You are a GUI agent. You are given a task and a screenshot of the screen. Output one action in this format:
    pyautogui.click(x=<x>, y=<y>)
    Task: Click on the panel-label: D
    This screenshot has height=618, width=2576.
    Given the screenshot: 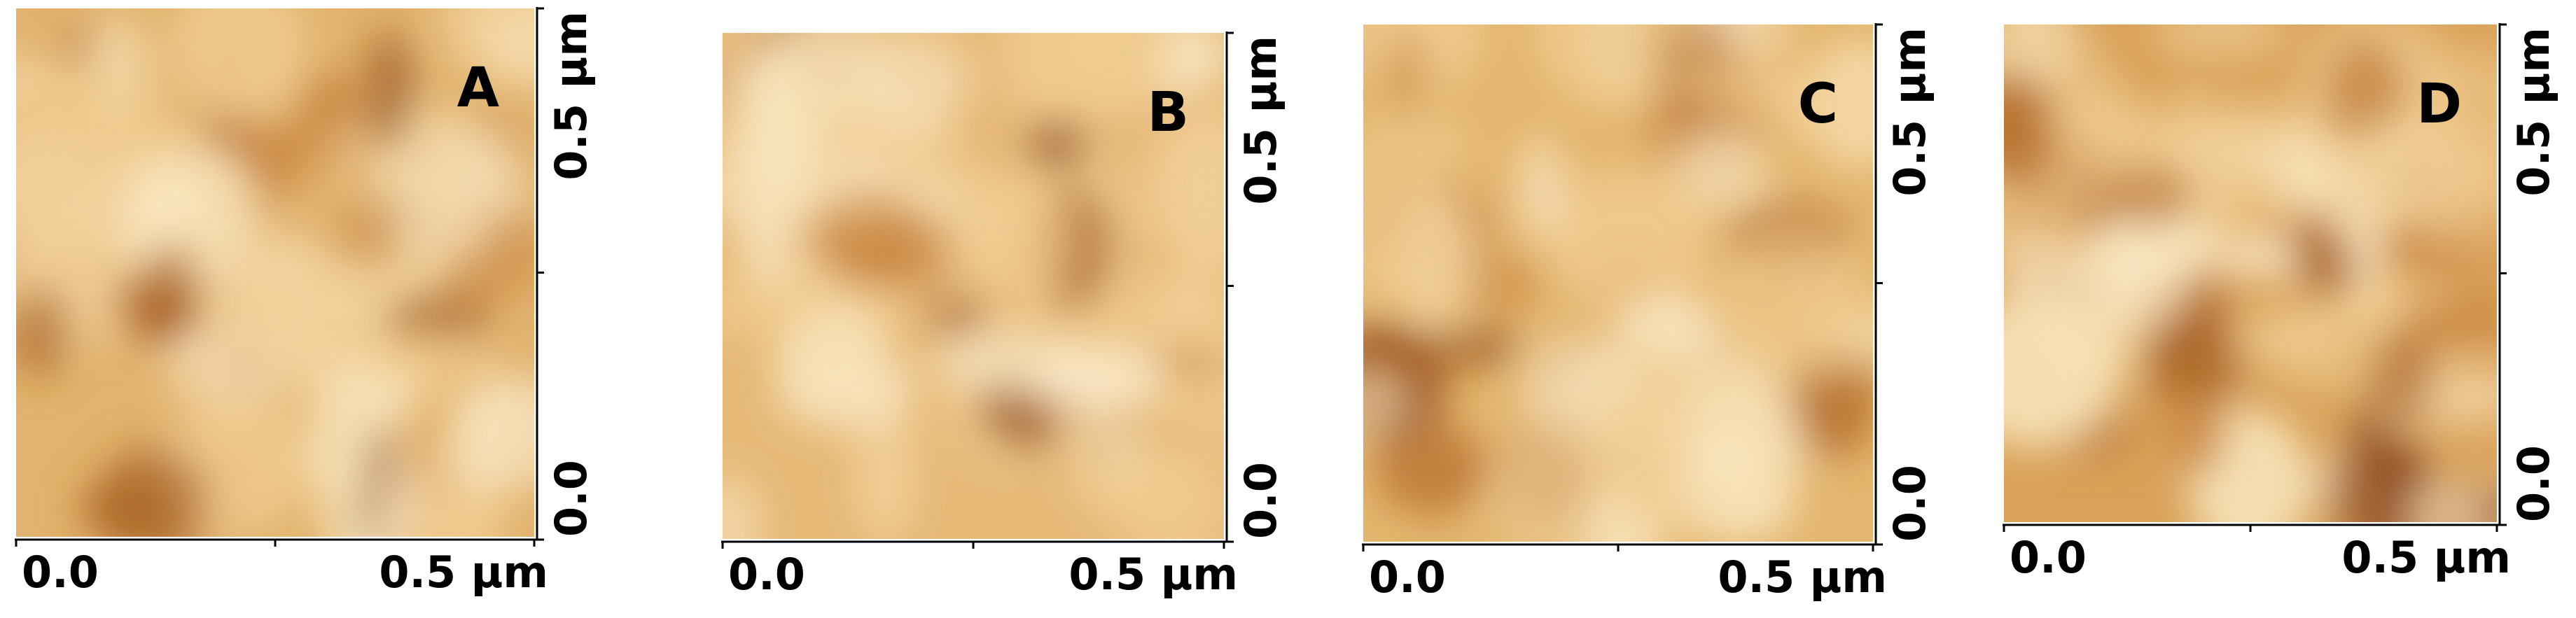 What is the action you would take?
    pyautogui.click(x=2439, y=104)
    